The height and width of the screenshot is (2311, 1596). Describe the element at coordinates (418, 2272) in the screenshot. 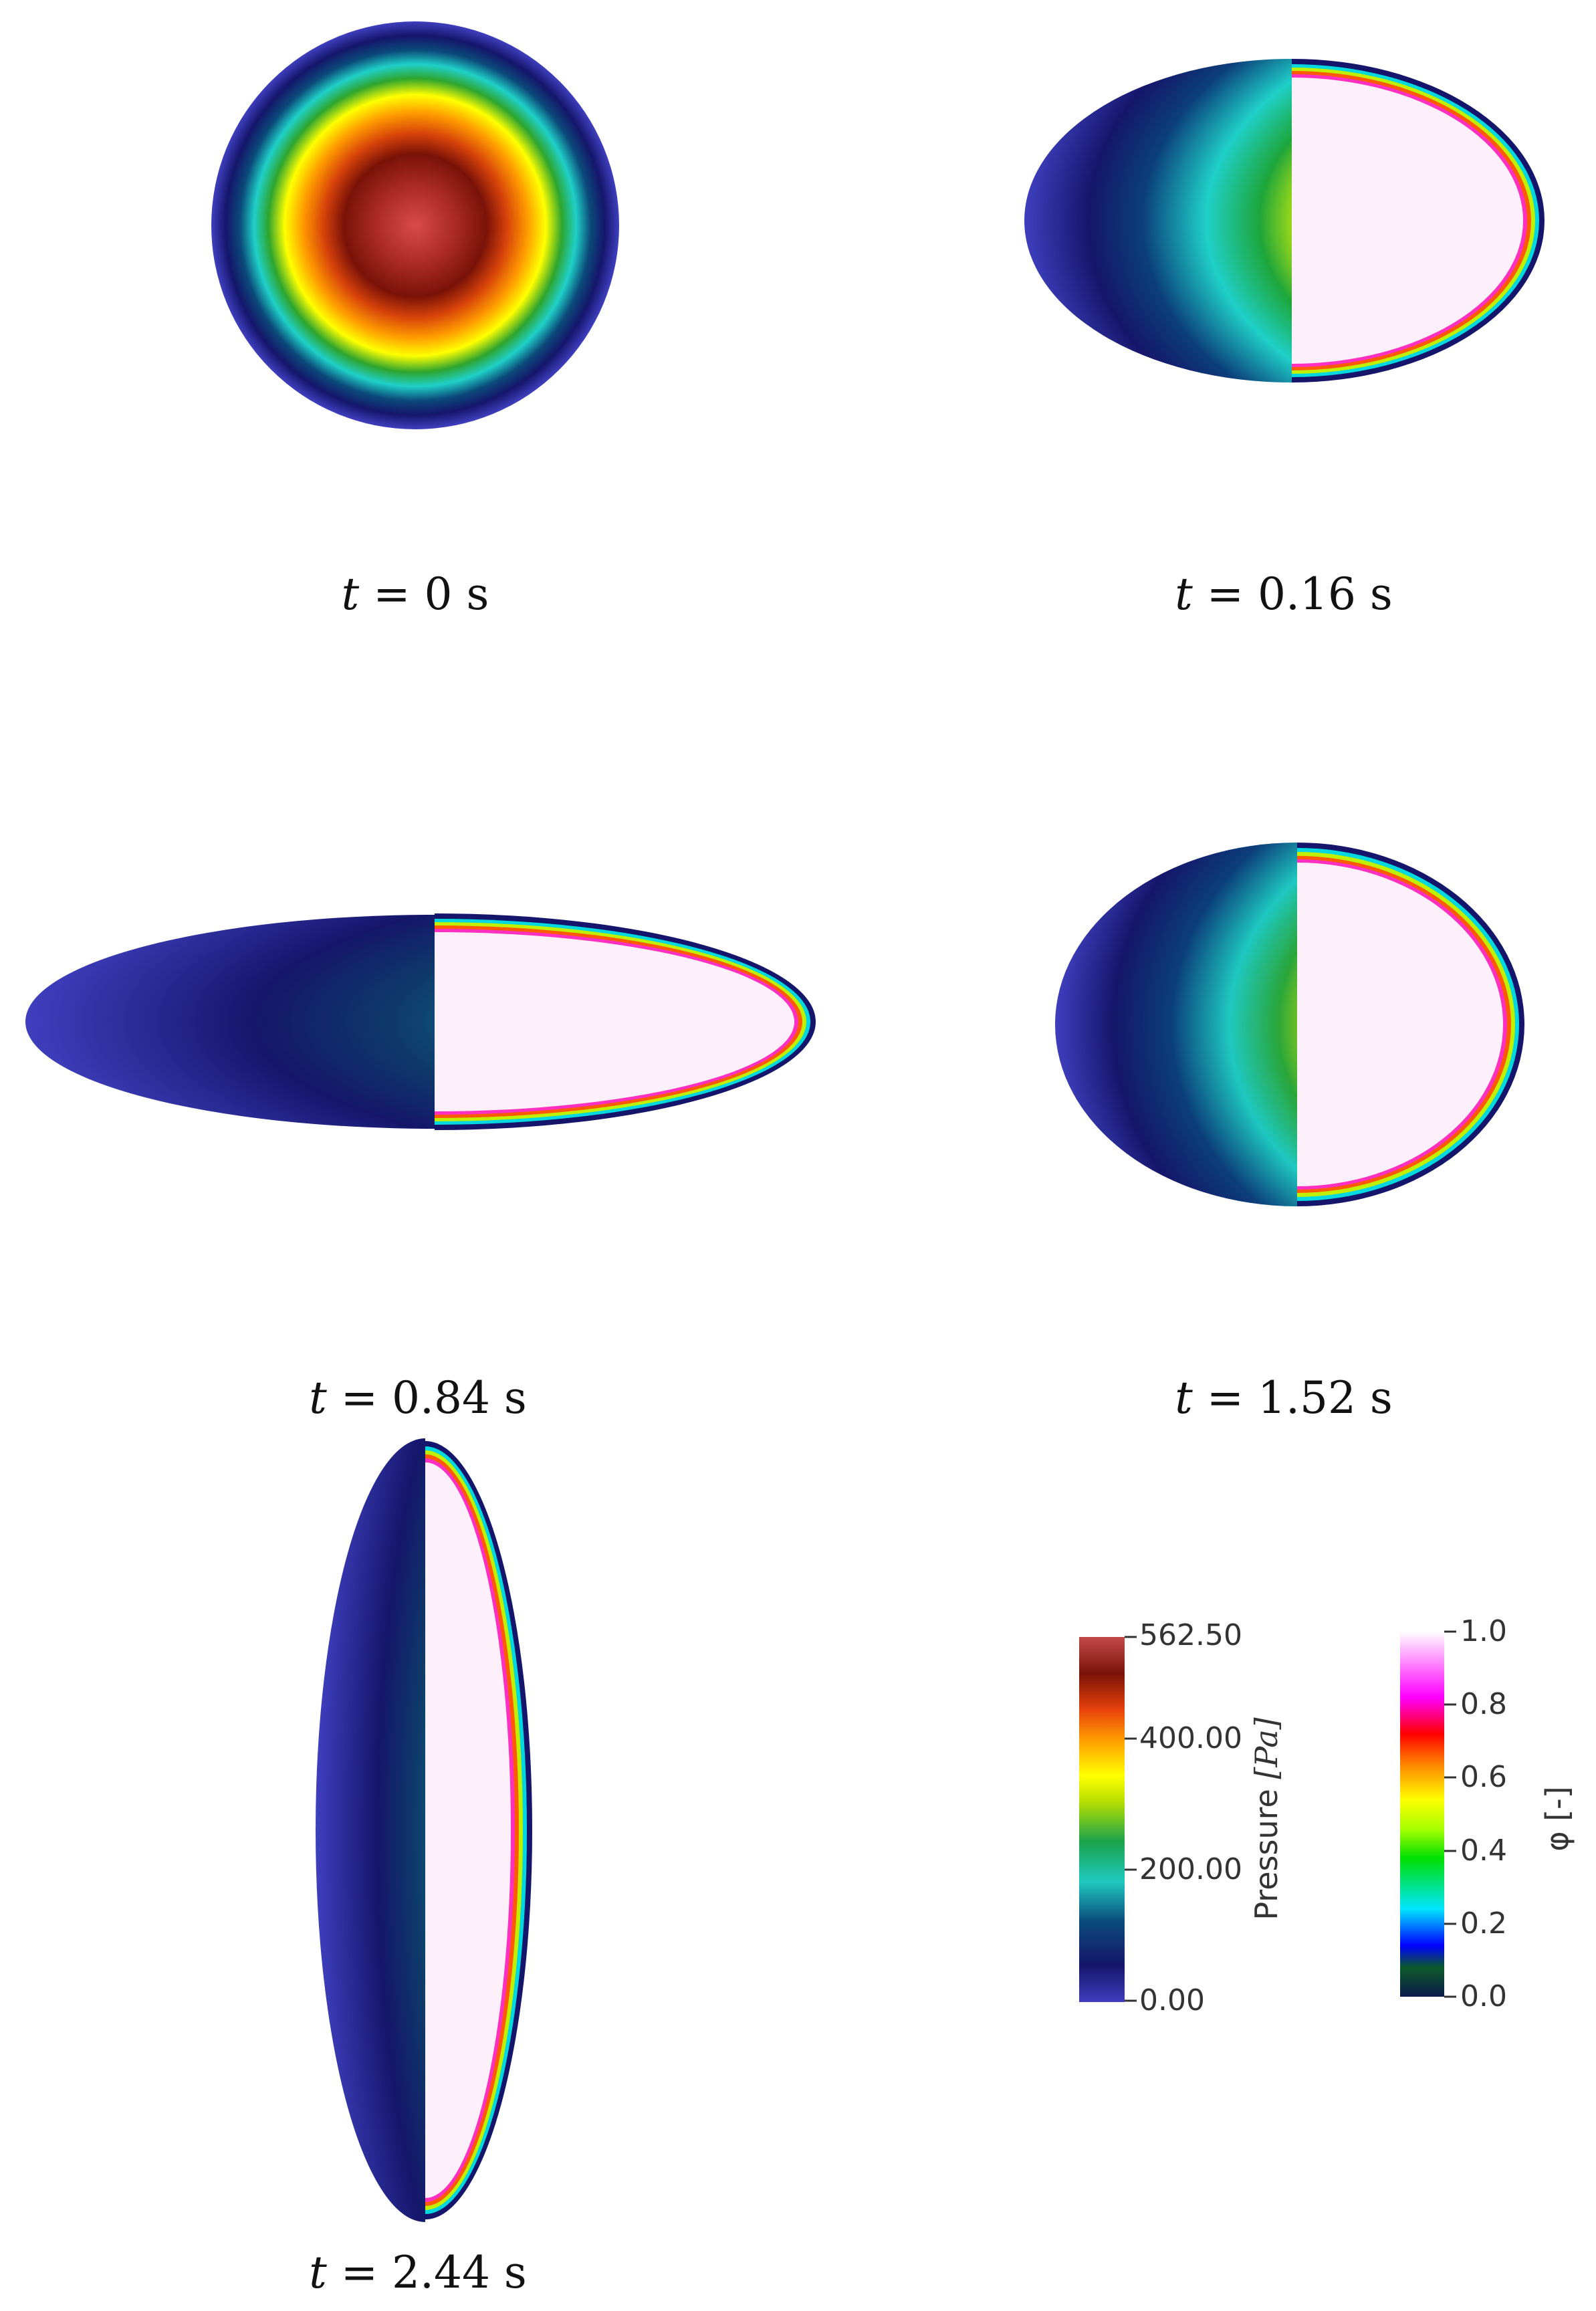

I see `caption-t244: t = 2.44 s` at that location.